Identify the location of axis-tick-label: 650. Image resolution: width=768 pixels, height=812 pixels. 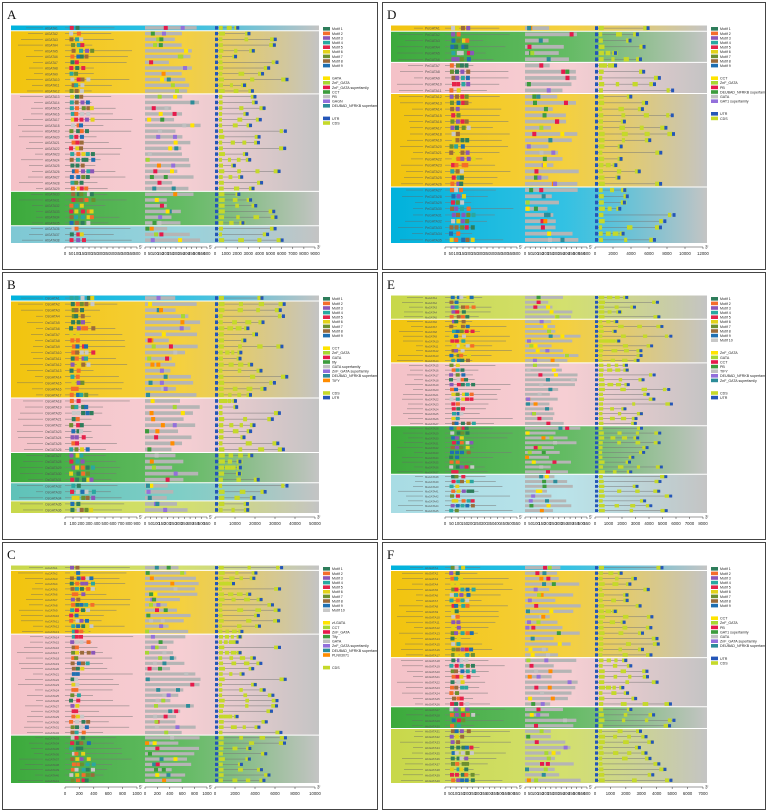
(518, 793).